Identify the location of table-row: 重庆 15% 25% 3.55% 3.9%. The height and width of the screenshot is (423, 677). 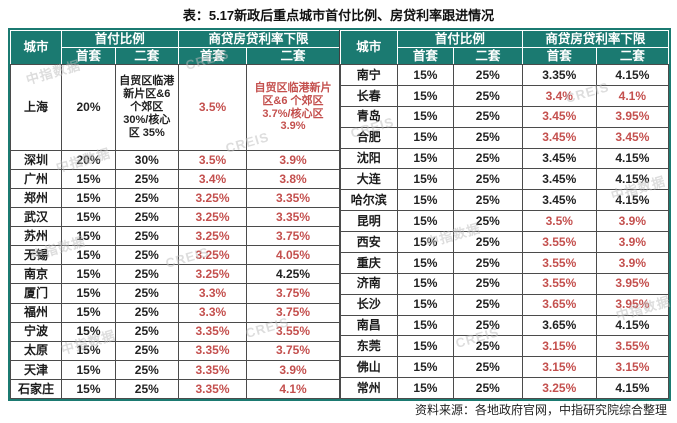
(504, 262).